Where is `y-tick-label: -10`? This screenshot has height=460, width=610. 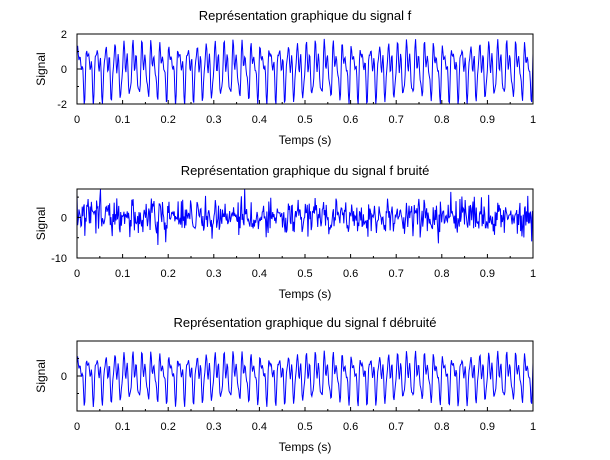
y-tick-label: -10 is located at coordinates (59, 259).